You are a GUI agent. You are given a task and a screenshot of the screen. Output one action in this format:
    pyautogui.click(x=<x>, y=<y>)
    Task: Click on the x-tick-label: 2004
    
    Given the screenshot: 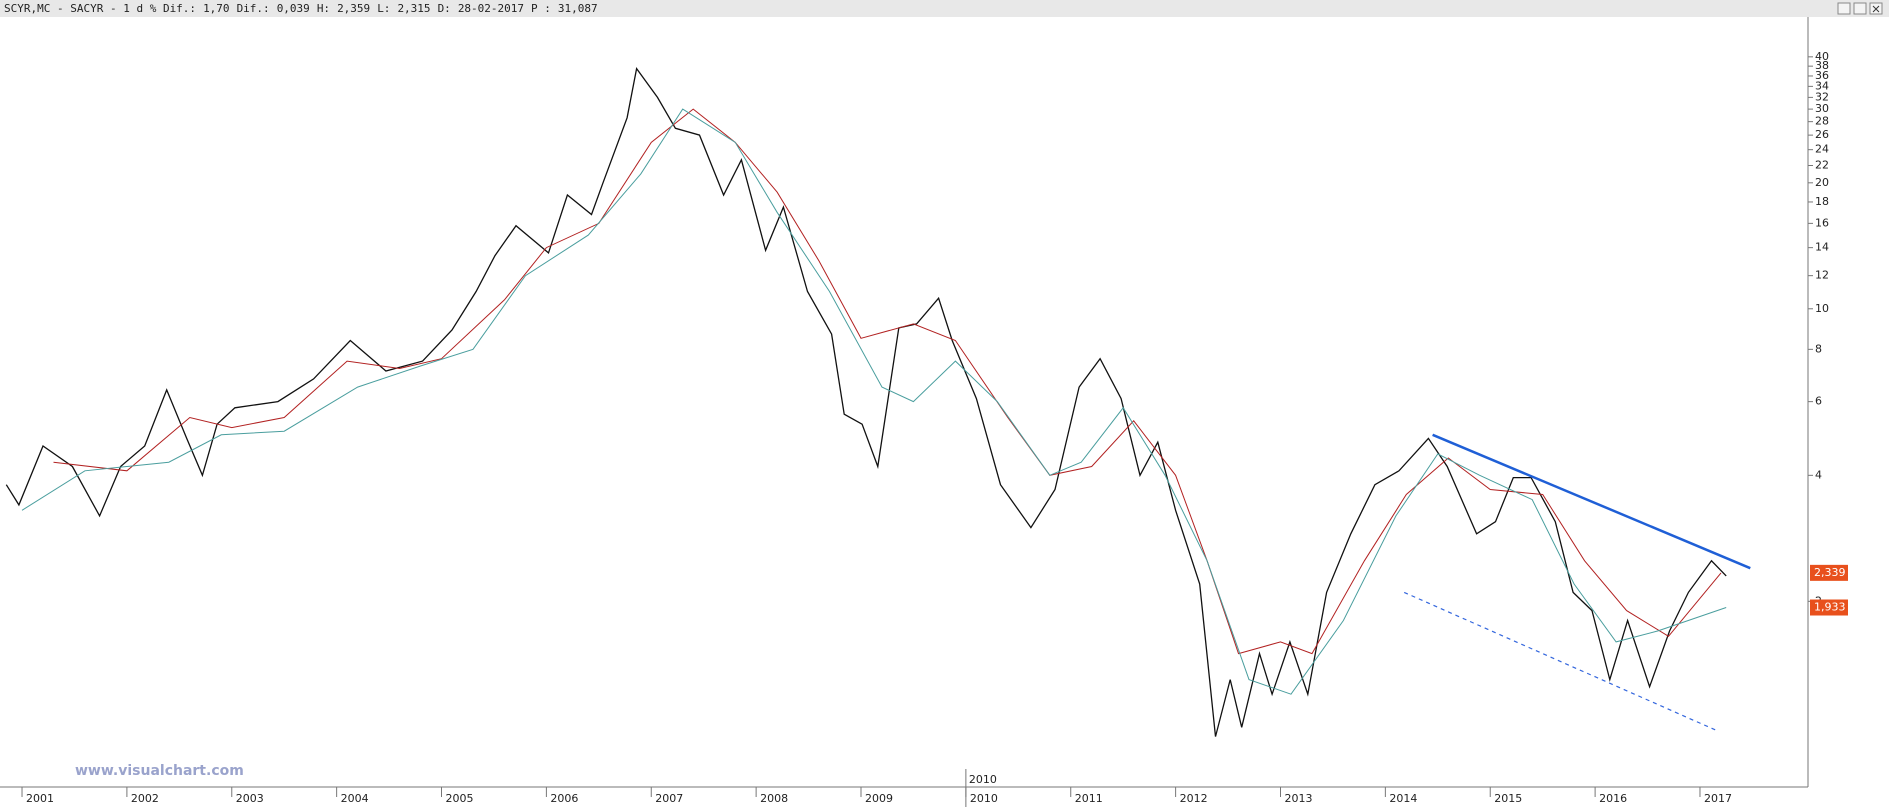 What is the action you would take?
    pyautogui.click(x=355, y=798)
    